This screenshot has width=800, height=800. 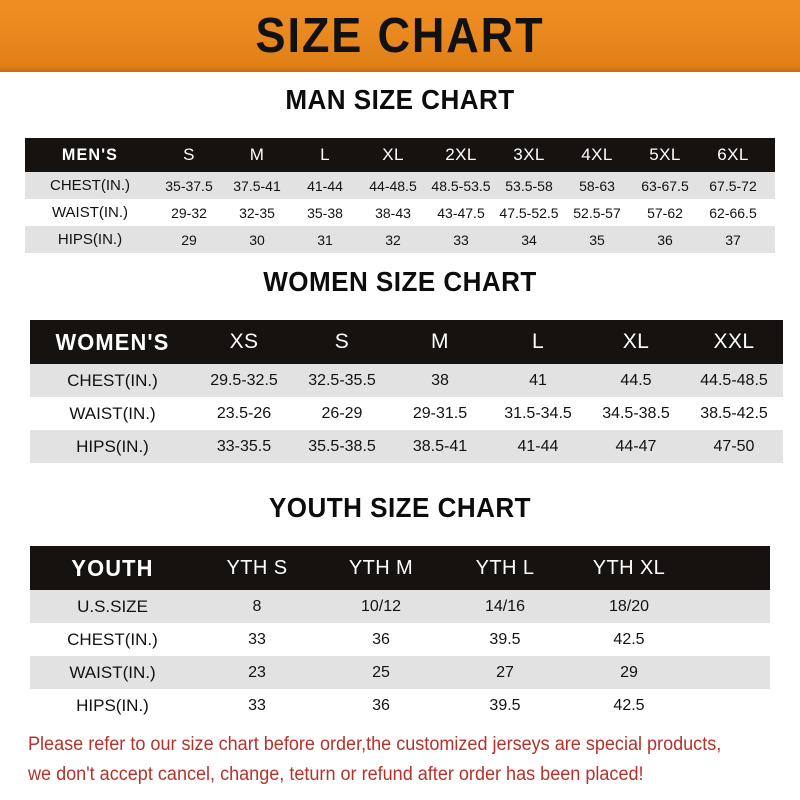 What do you see at coordinates (734, 380) in the screenshot?
I see `women-cell: 44.5-48.5` at bounding box center [734, 380].